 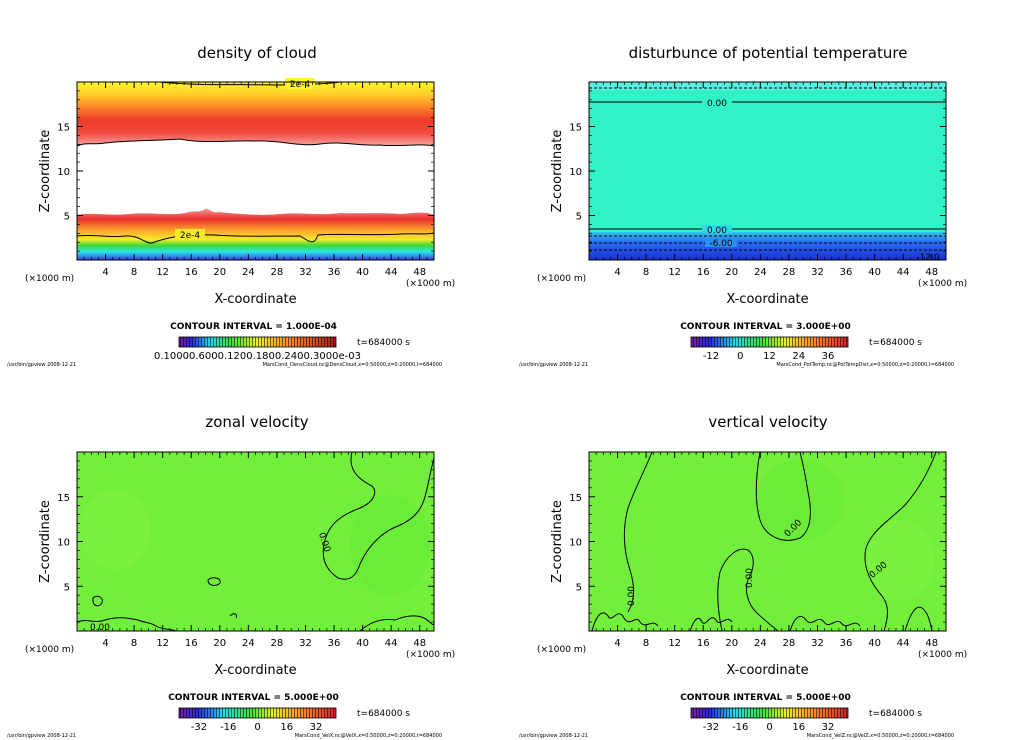 What do you see at coordinates (617, 272) in the screenshot?
I see `x-tick-label: 4` at bounding box center [617, 272].